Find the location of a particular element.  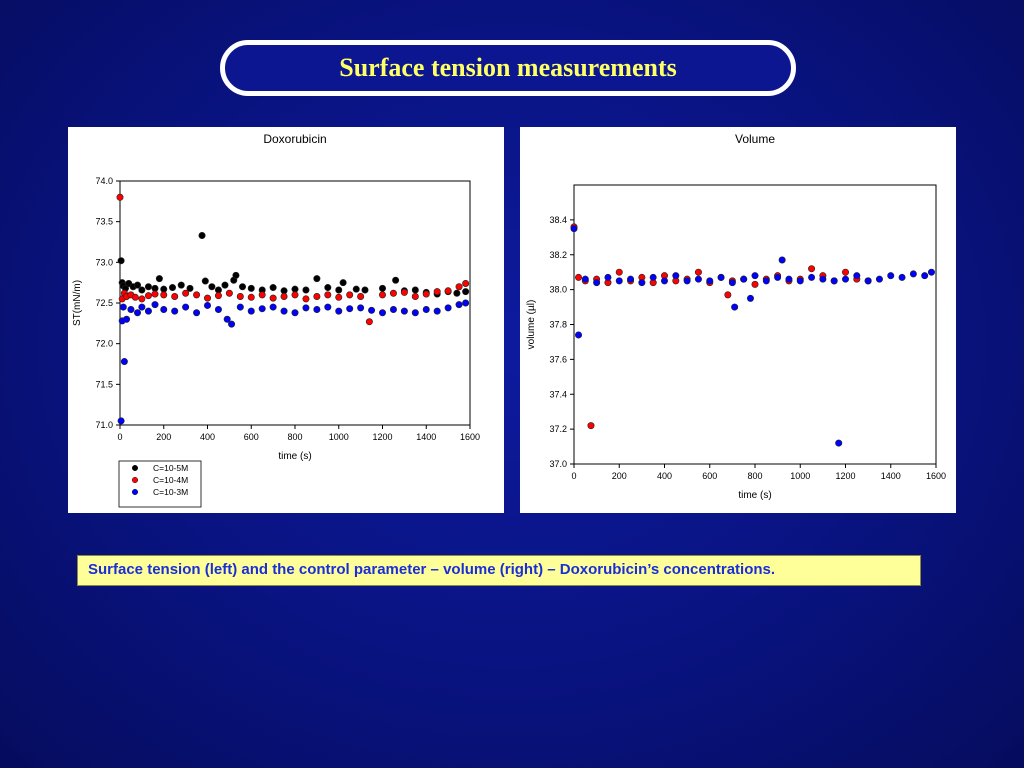

x-tick-label: 600 is located at coordinates (251, 437).